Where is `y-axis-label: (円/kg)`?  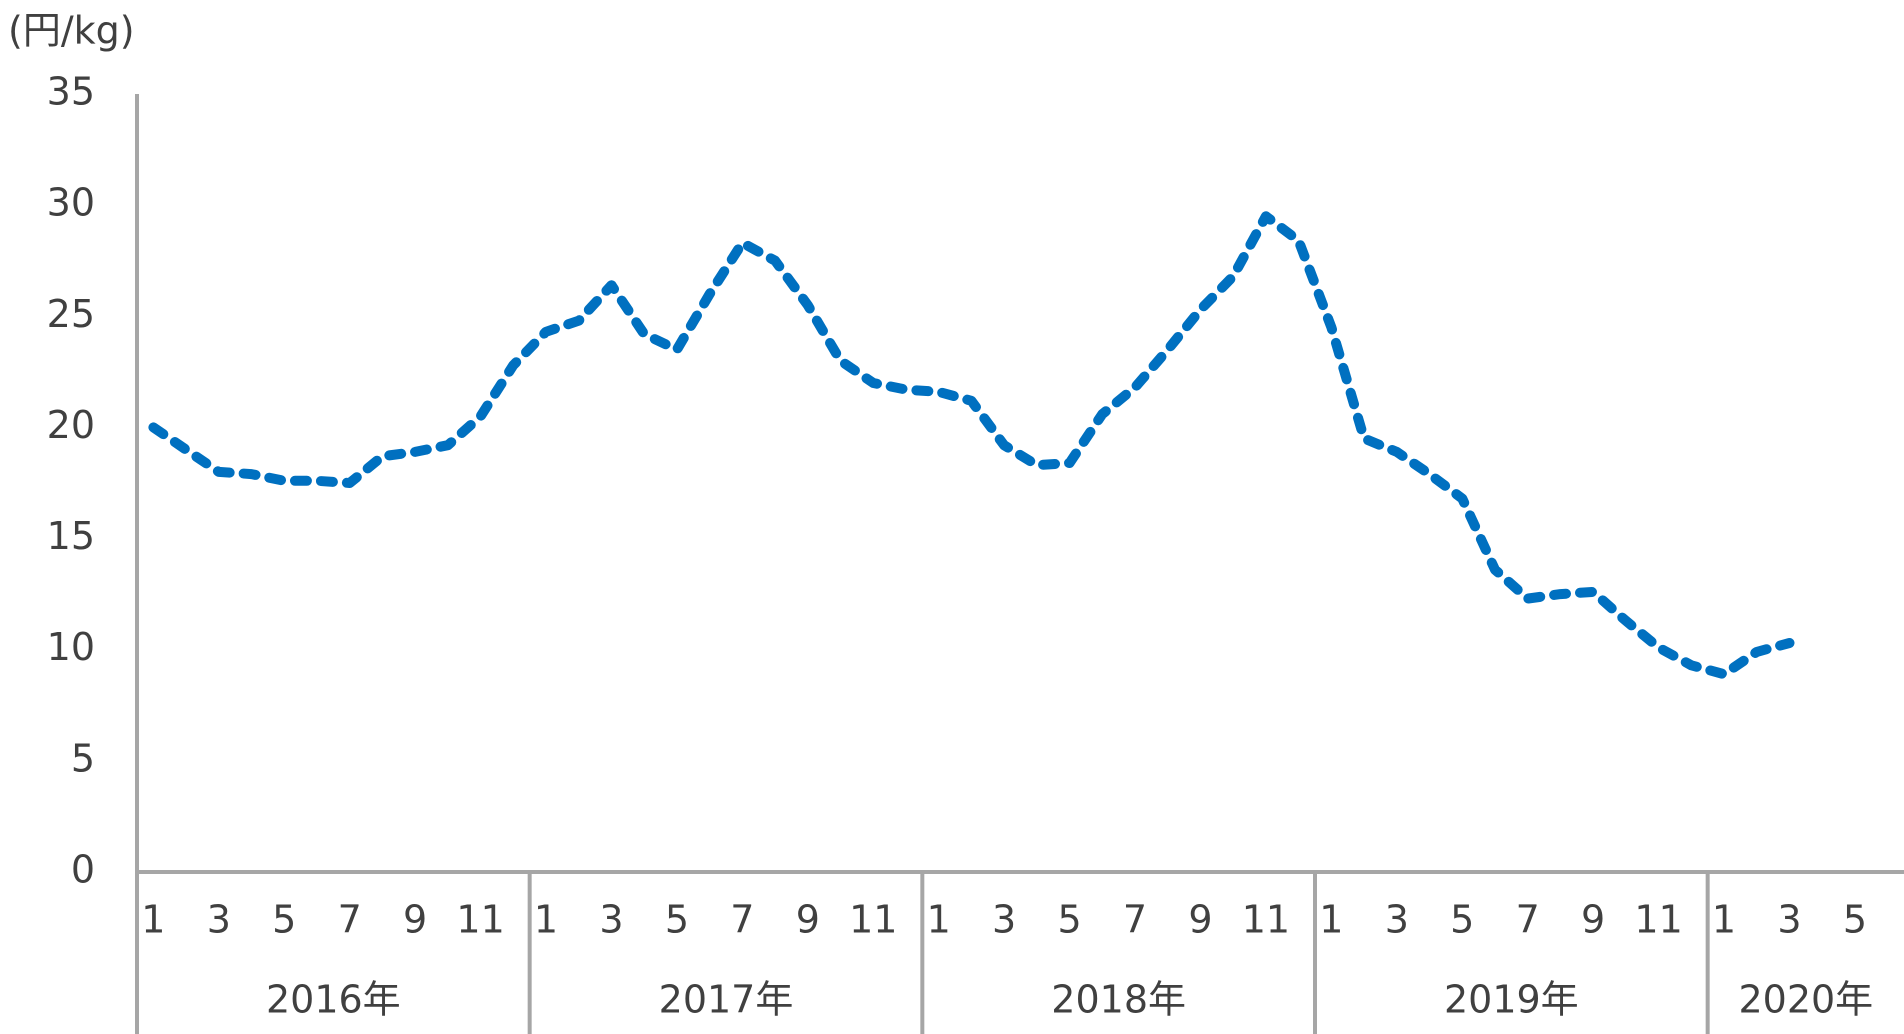
y-axis-label: (円/kg) is located at coordinates (71, 31).